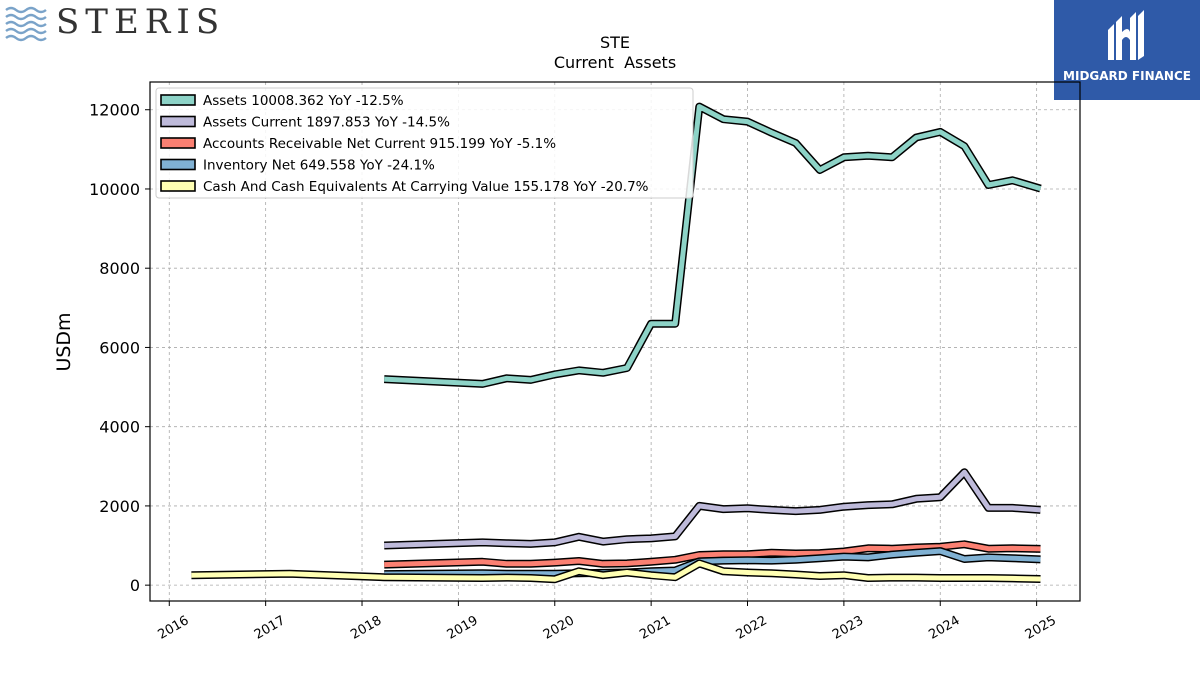 Image resolution: width=1200 pixels, height=675 pixels. I want to click on chart-title: STE, so click(615, 42).